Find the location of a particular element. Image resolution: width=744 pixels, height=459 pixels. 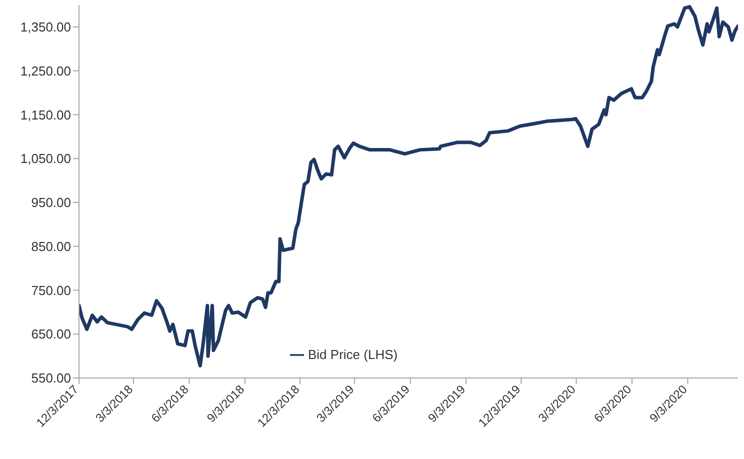

y-tick-label: 1,250.00 is located at coordinates (45, 70).